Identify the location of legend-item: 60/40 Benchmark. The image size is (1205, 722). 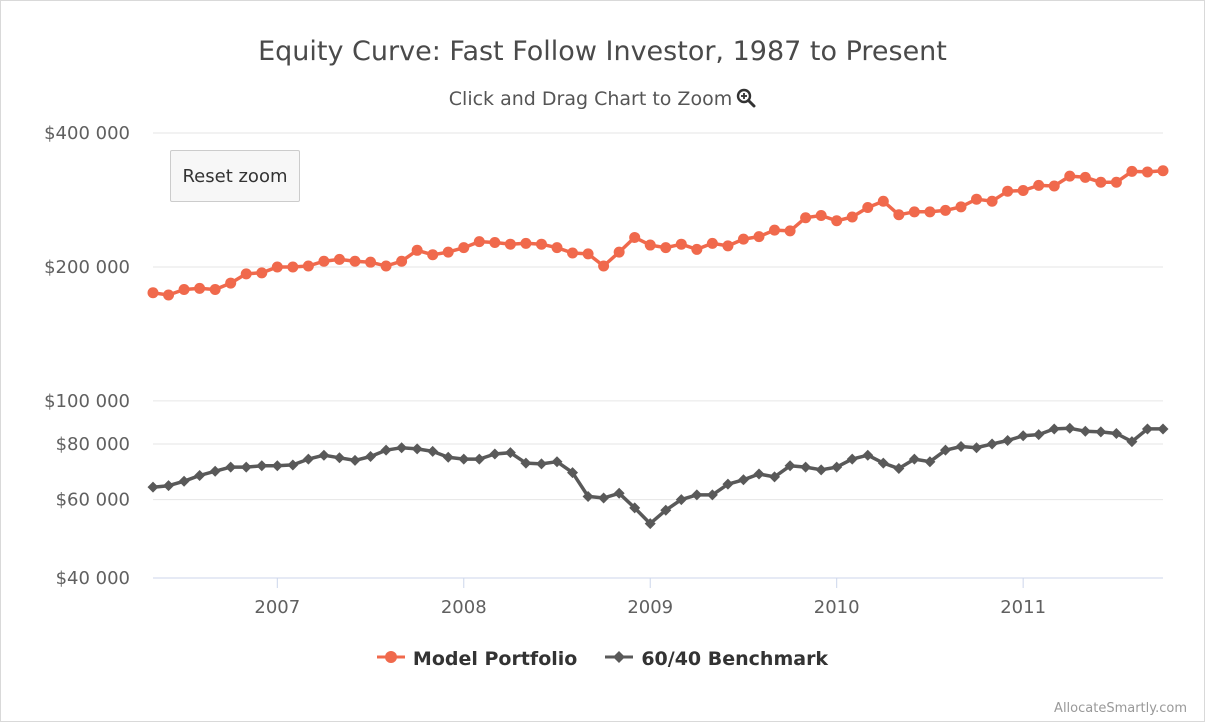
(716, 659).